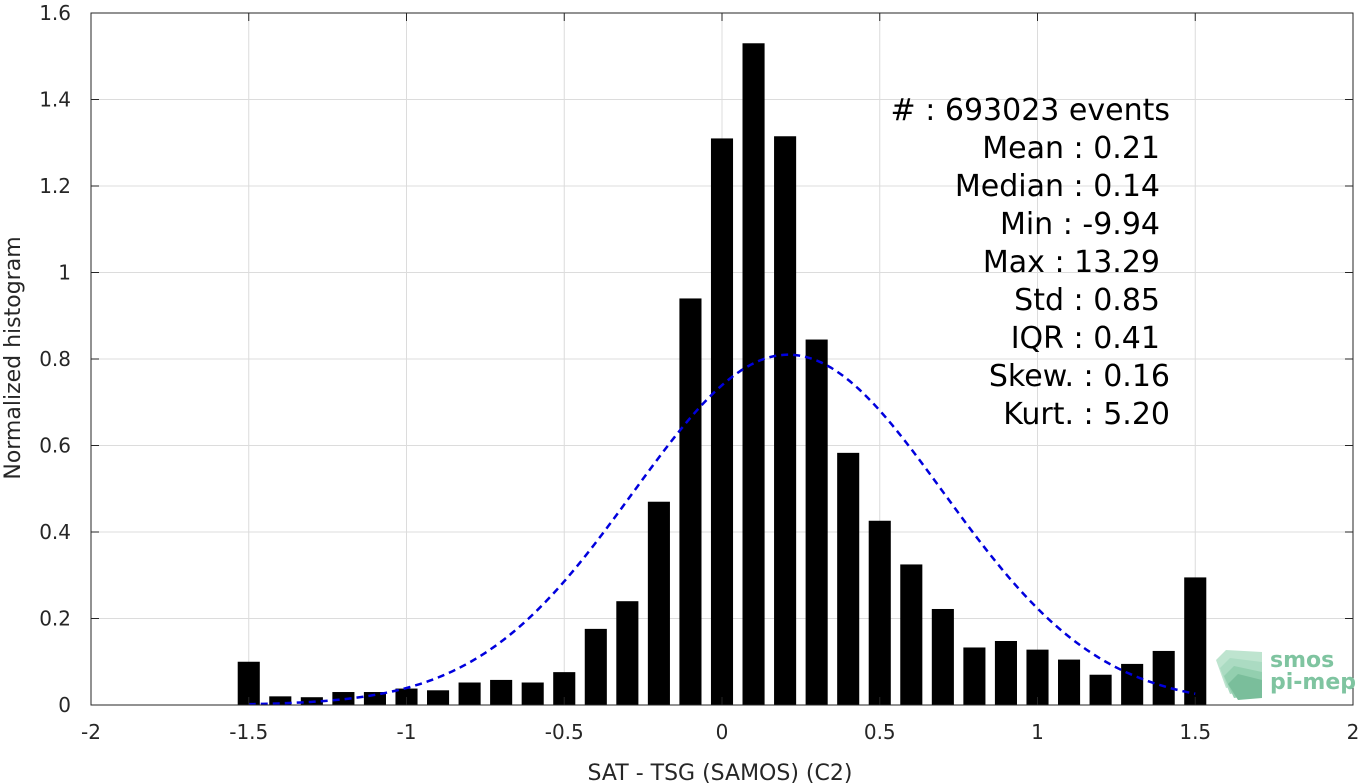  I want to click on smos-pimep-logo: smos pi-mep, so click(1286, 674).